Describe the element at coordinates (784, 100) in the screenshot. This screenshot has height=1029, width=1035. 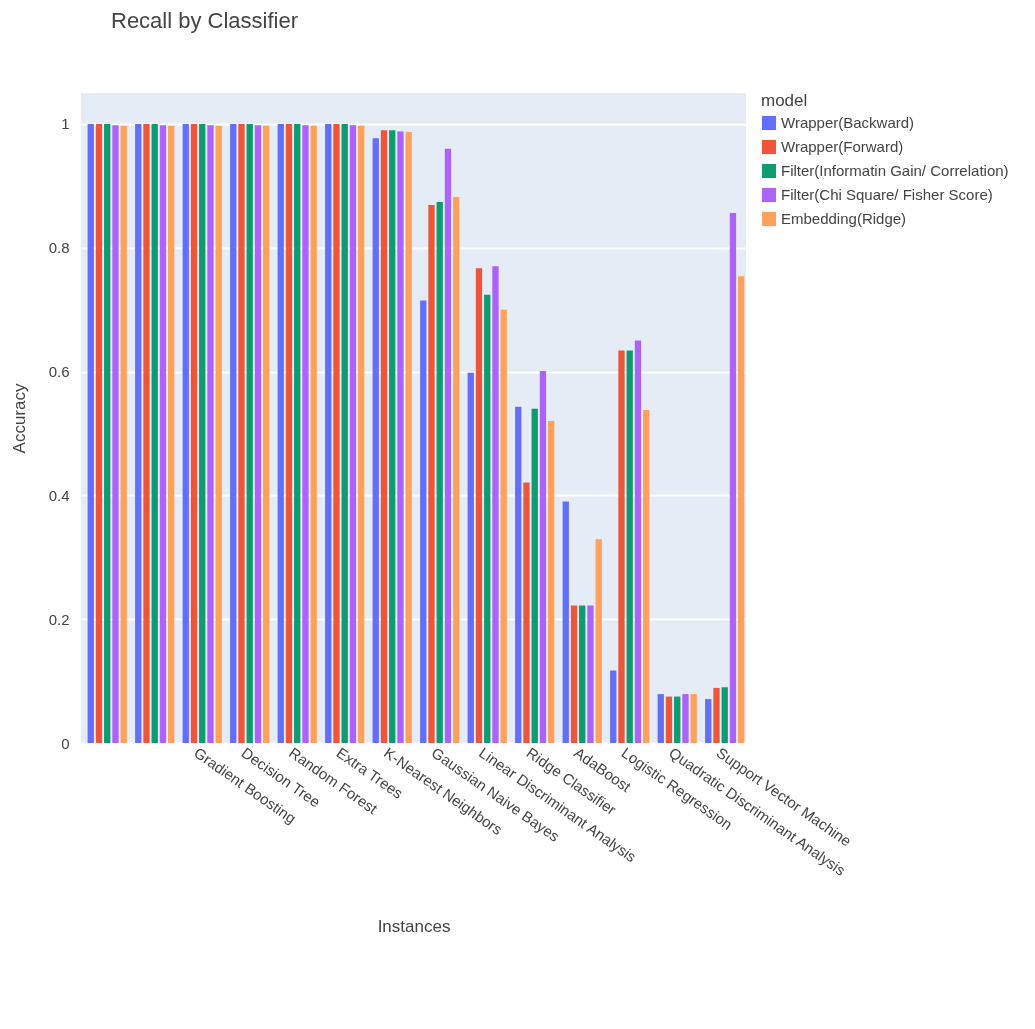
I see `legend-title: model` at that location.